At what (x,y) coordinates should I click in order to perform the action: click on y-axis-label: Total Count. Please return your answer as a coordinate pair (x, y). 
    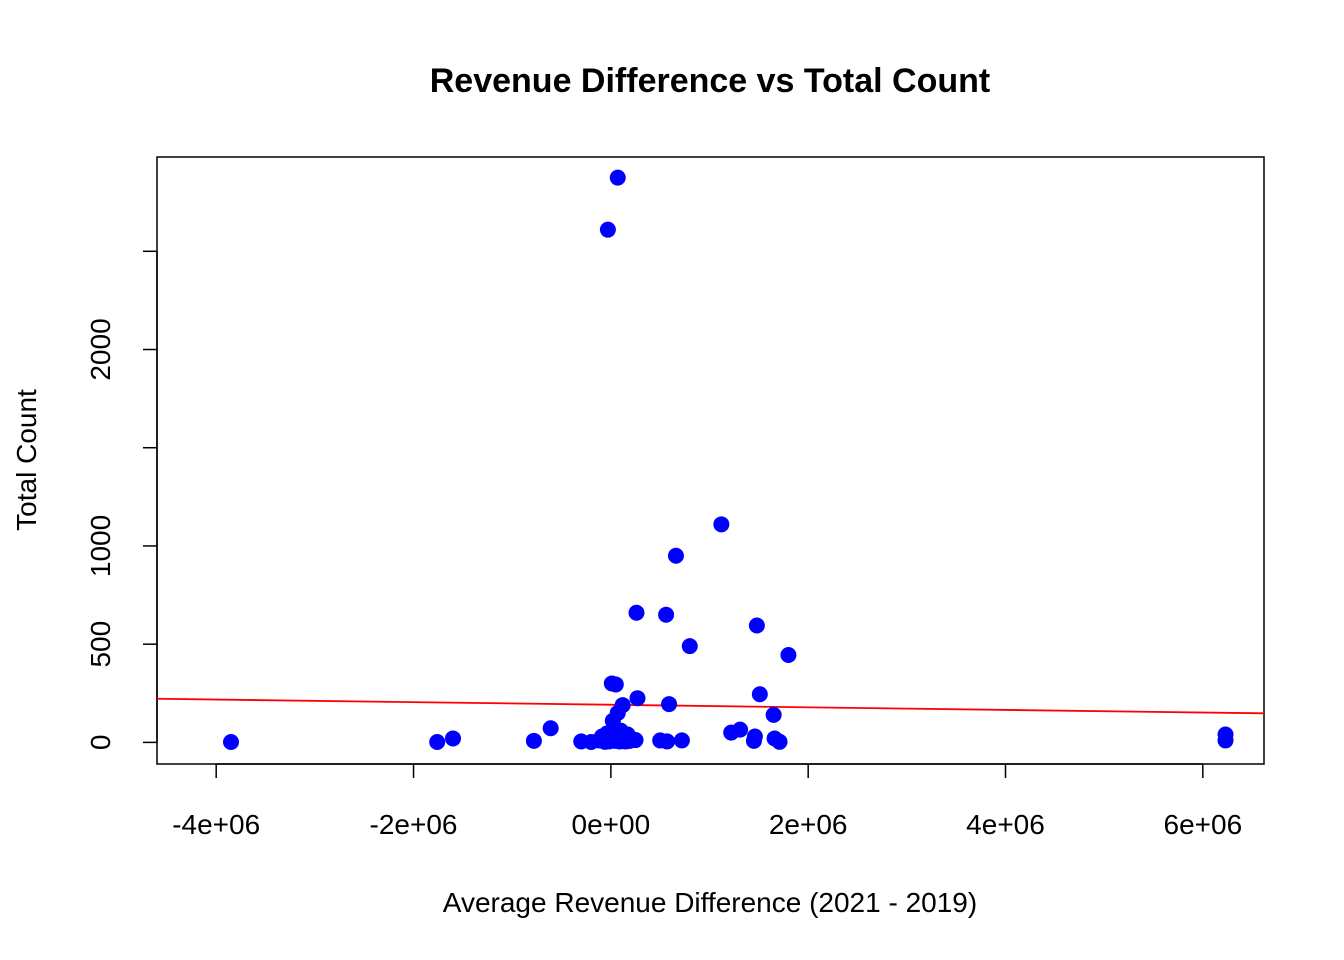
    Looking at the image, I should click on (26, 460).